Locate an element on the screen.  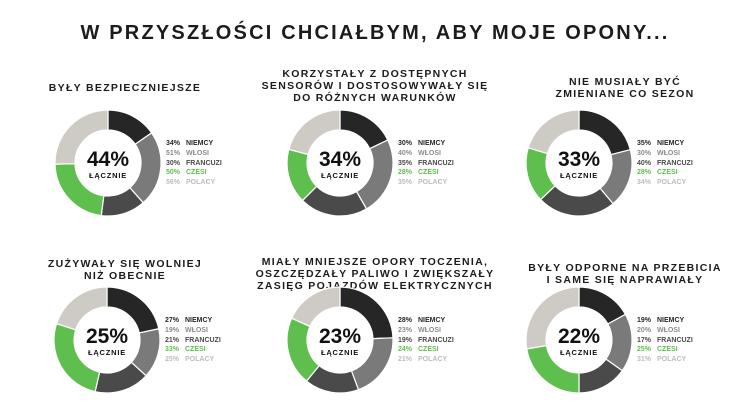
chart-title-line: OSZCZĘDZAŁY PALIWO I ZWIĘKSZAŁY is located at coordinates (375, 274).